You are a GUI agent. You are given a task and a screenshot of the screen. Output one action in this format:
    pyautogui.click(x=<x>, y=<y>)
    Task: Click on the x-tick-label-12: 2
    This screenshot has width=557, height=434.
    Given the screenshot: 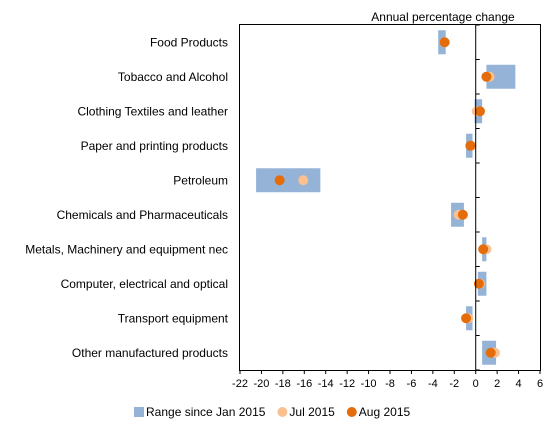 What is the action you would take?
    pyautogui.click(x=497, y=384)
    